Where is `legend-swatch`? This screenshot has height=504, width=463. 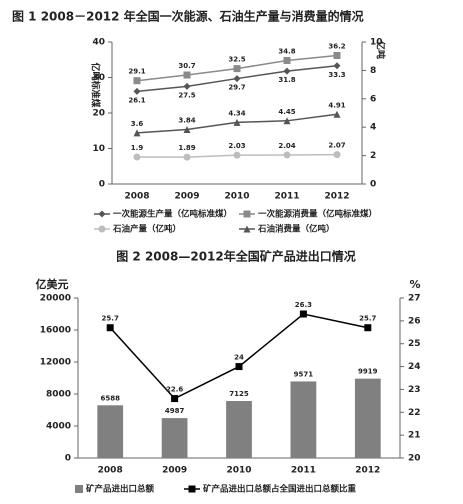 legend-swatch is located at coordinates (79, 489).